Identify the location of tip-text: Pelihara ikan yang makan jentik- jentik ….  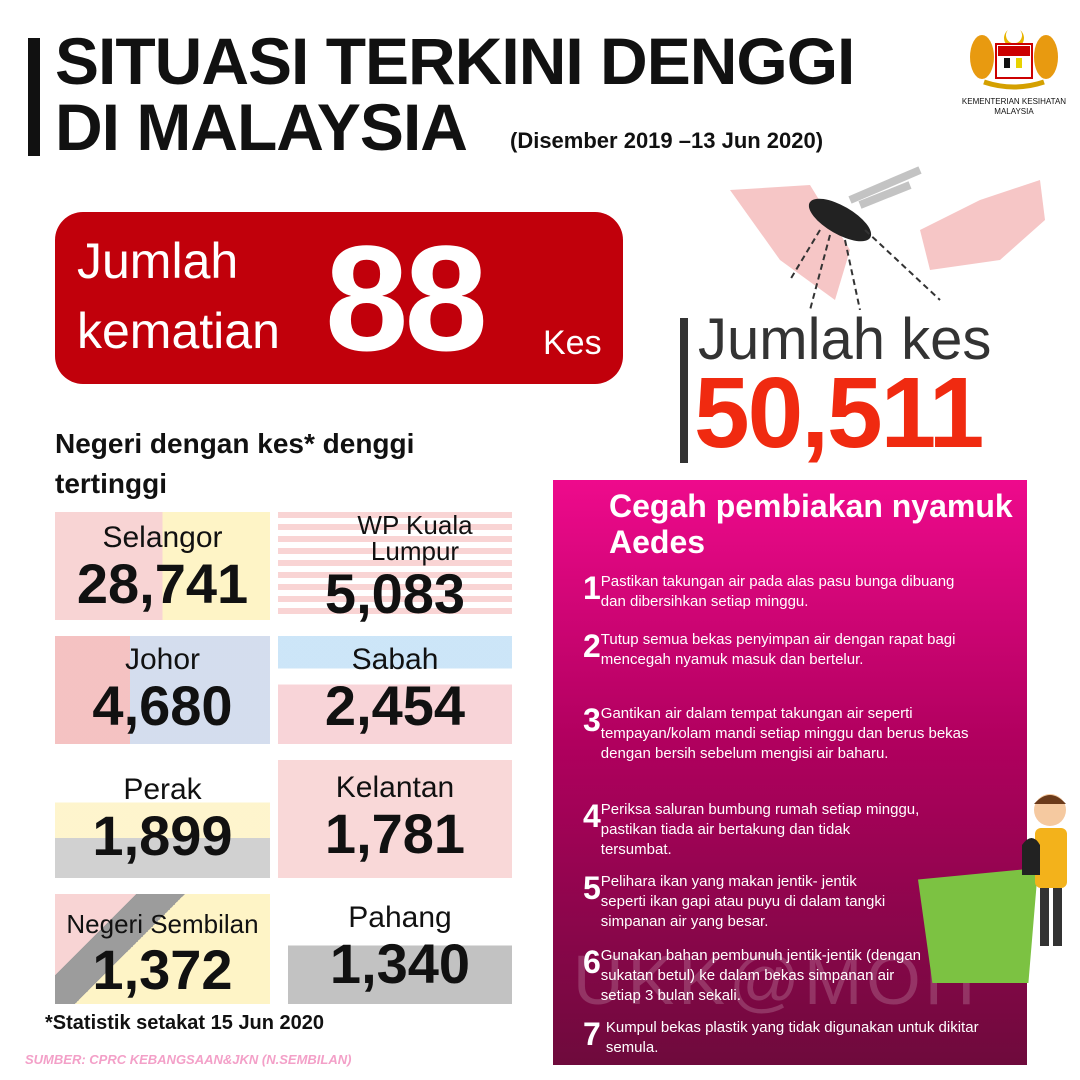
(743, 901).